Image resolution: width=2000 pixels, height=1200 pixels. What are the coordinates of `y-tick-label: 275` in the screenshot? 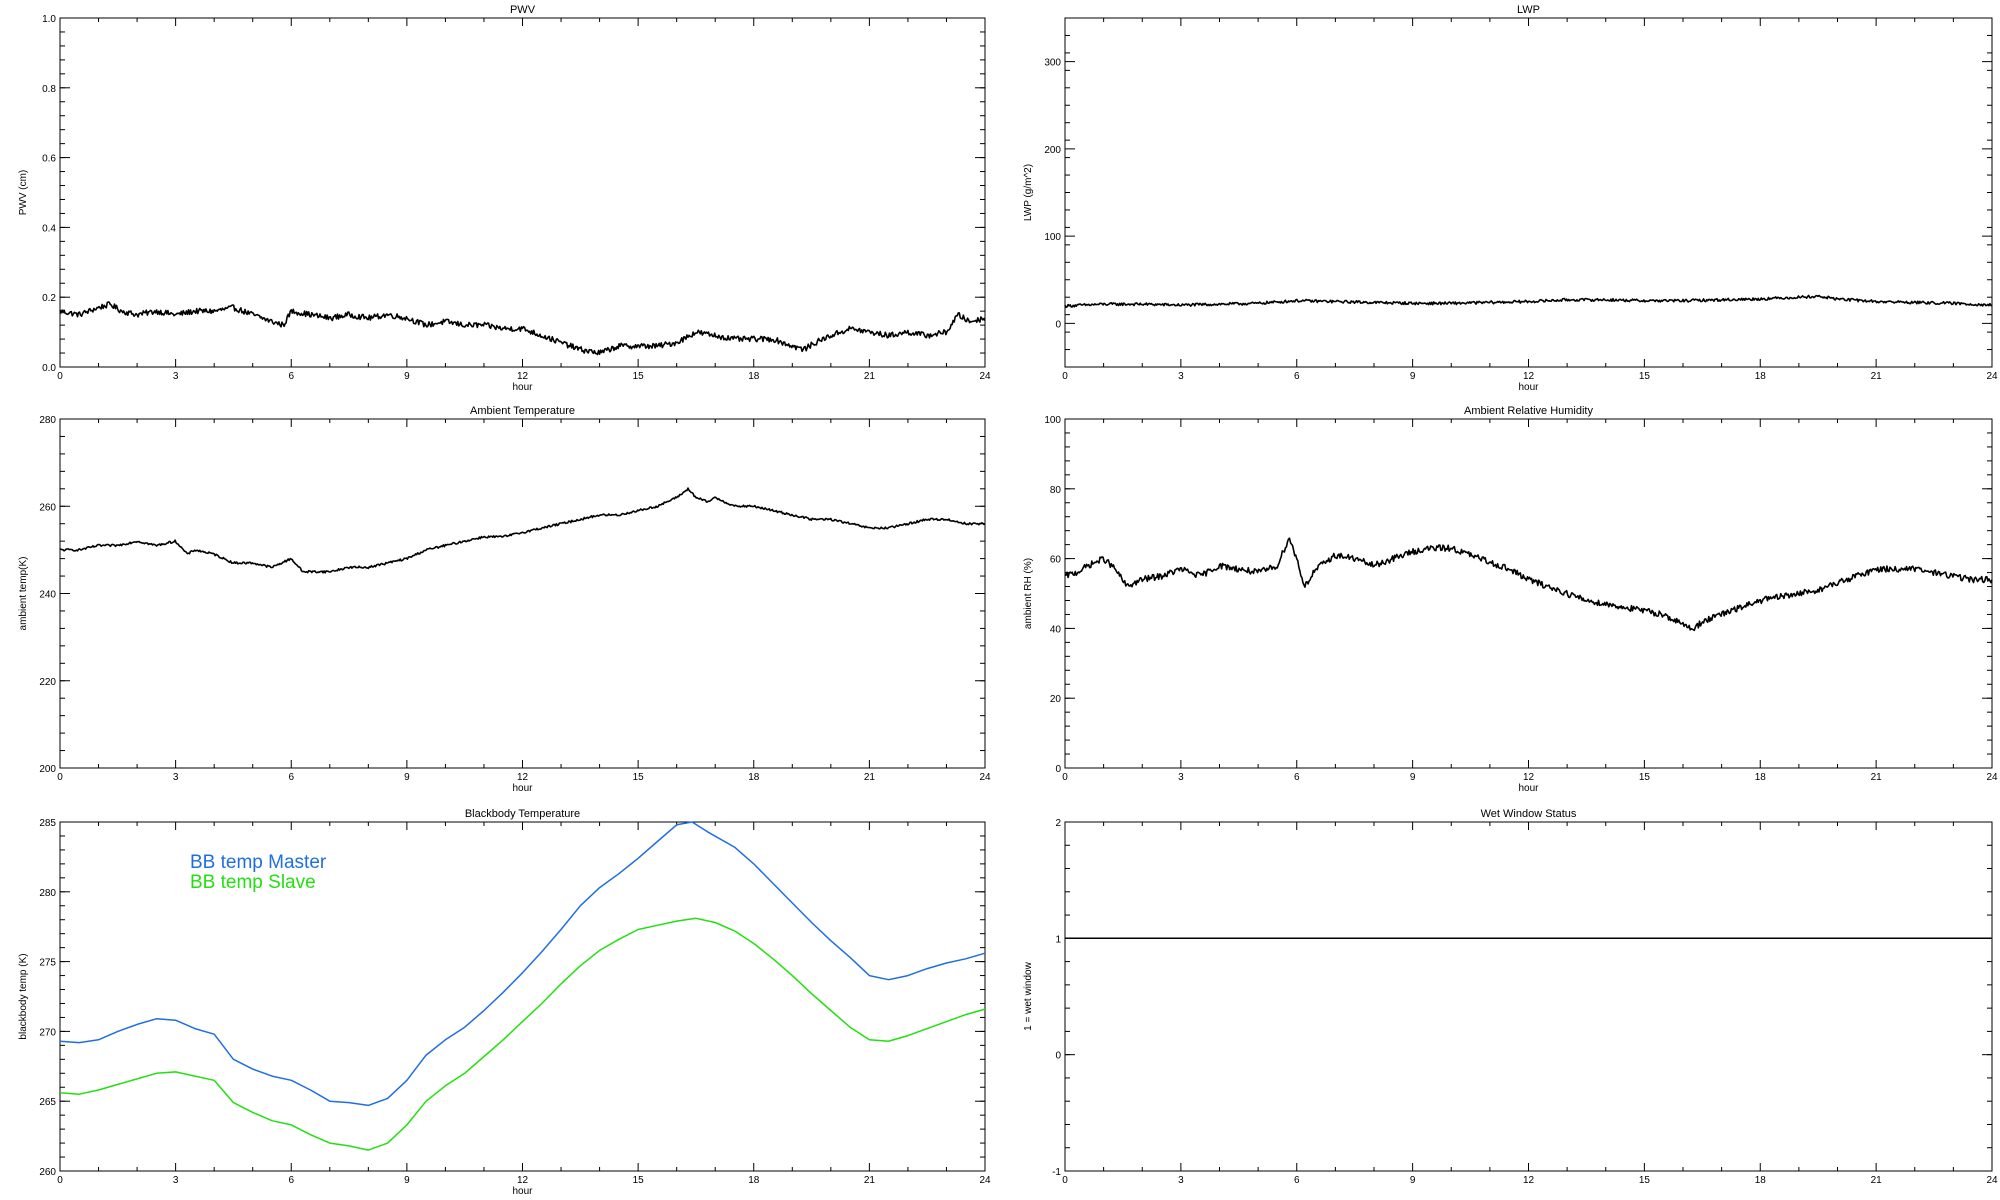 It's located at (47, 963).